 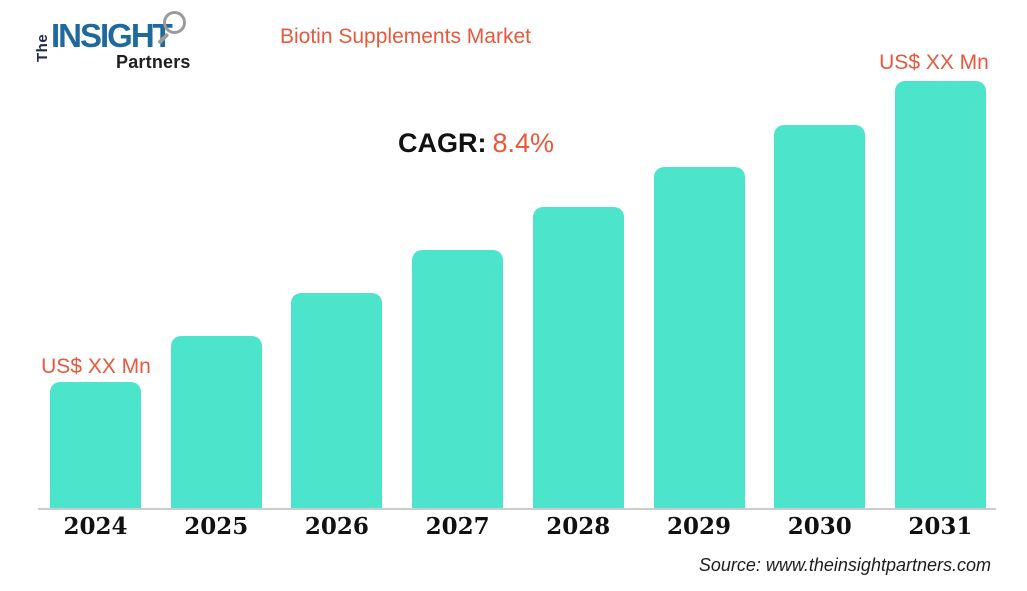 I want to click on insight-partners-logo: The INSIGHT Partners, so click(x=117, y=44).